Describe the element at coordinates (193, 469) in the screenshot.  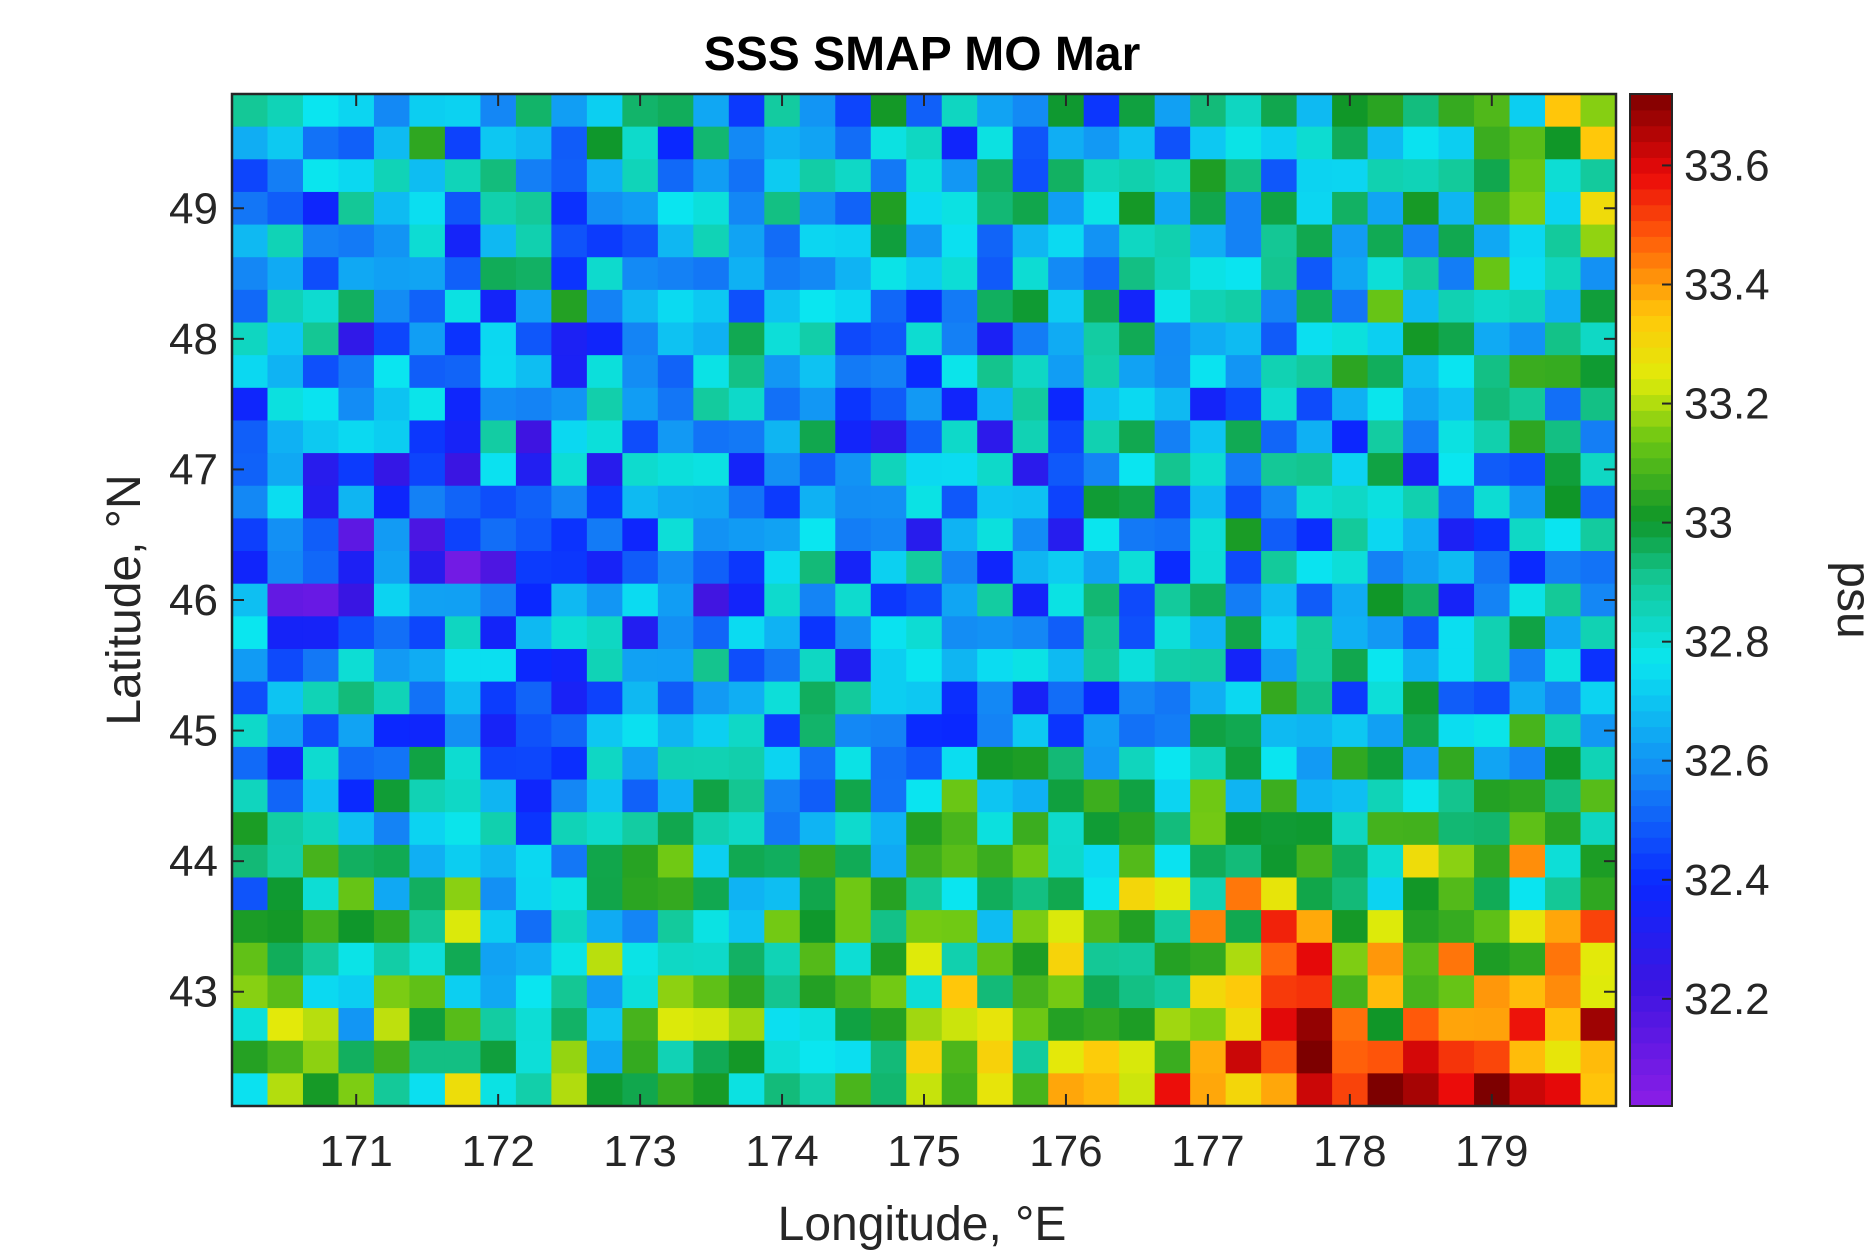
I see `y-tick-label: 47` at that location.